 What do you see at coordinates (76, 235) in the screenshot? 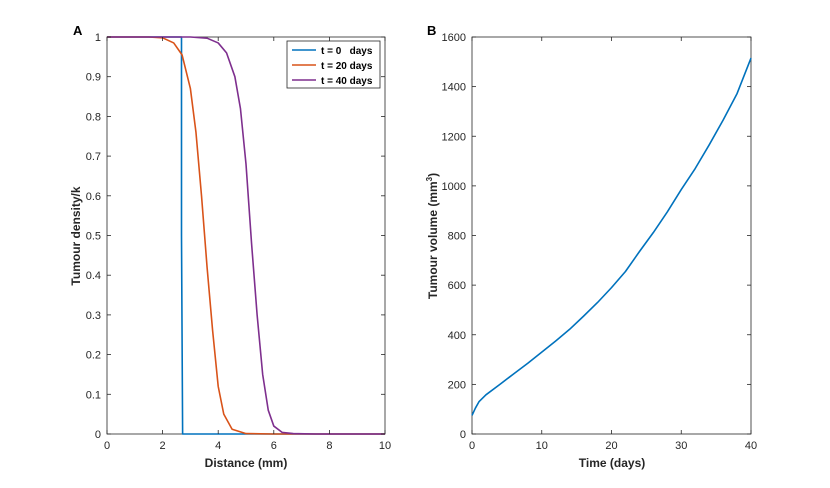
I see `panel-a-y-axis-label: Tumour density/k` at bounding box center [76, 235].